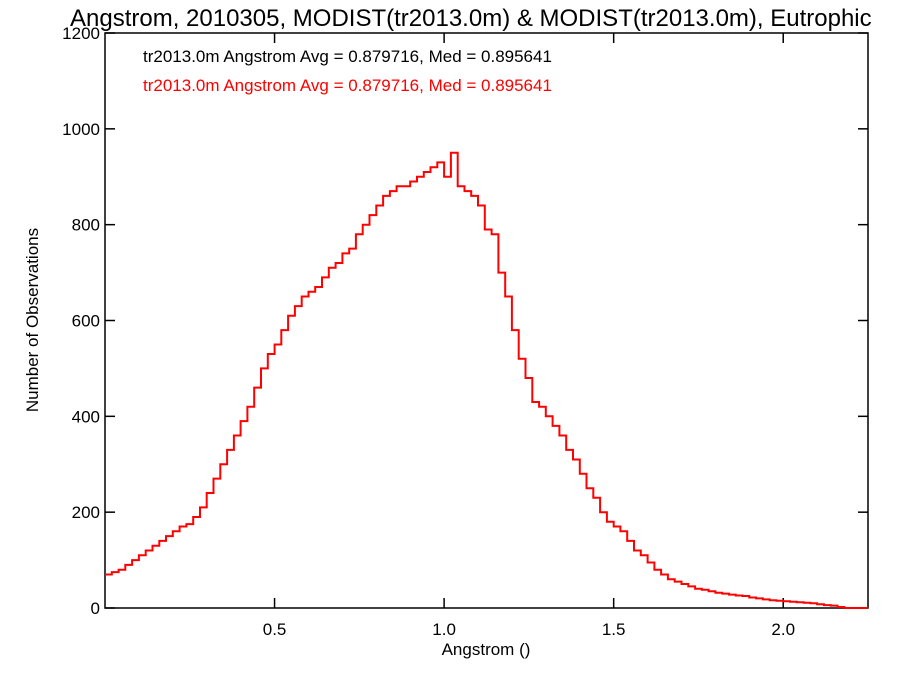  Describe the element at coordinates (783, 629) in the screenshot. I see `x-tick-label: 2.0` at that location.